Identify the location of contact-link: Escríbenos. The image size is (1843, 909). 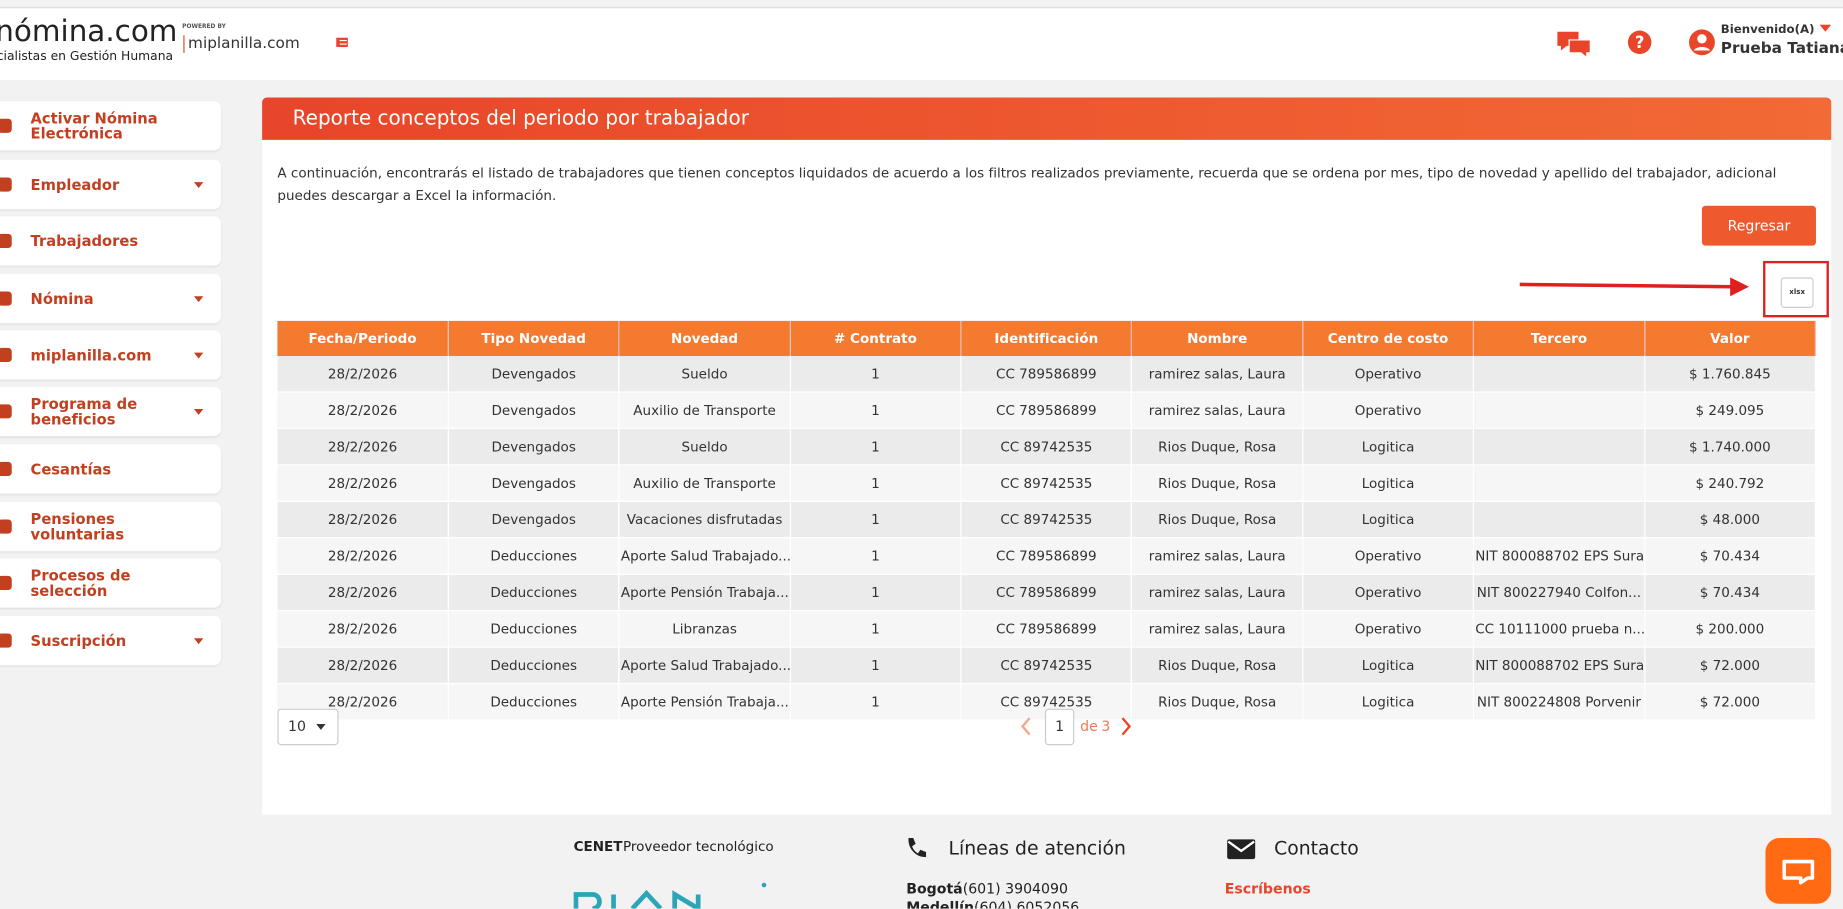
(1267, 888).